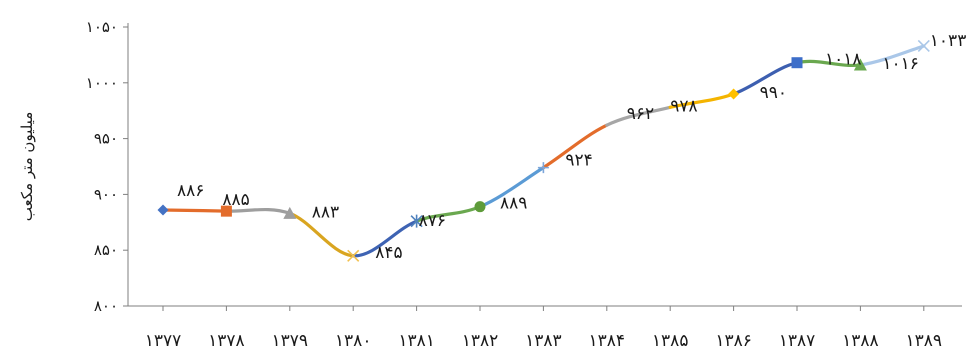 This screenshot has width=979, height=362. Describe the element at coordinates (106, 250) in the screenshot. I see `y-tick-label: ۸۵۰` at that location.